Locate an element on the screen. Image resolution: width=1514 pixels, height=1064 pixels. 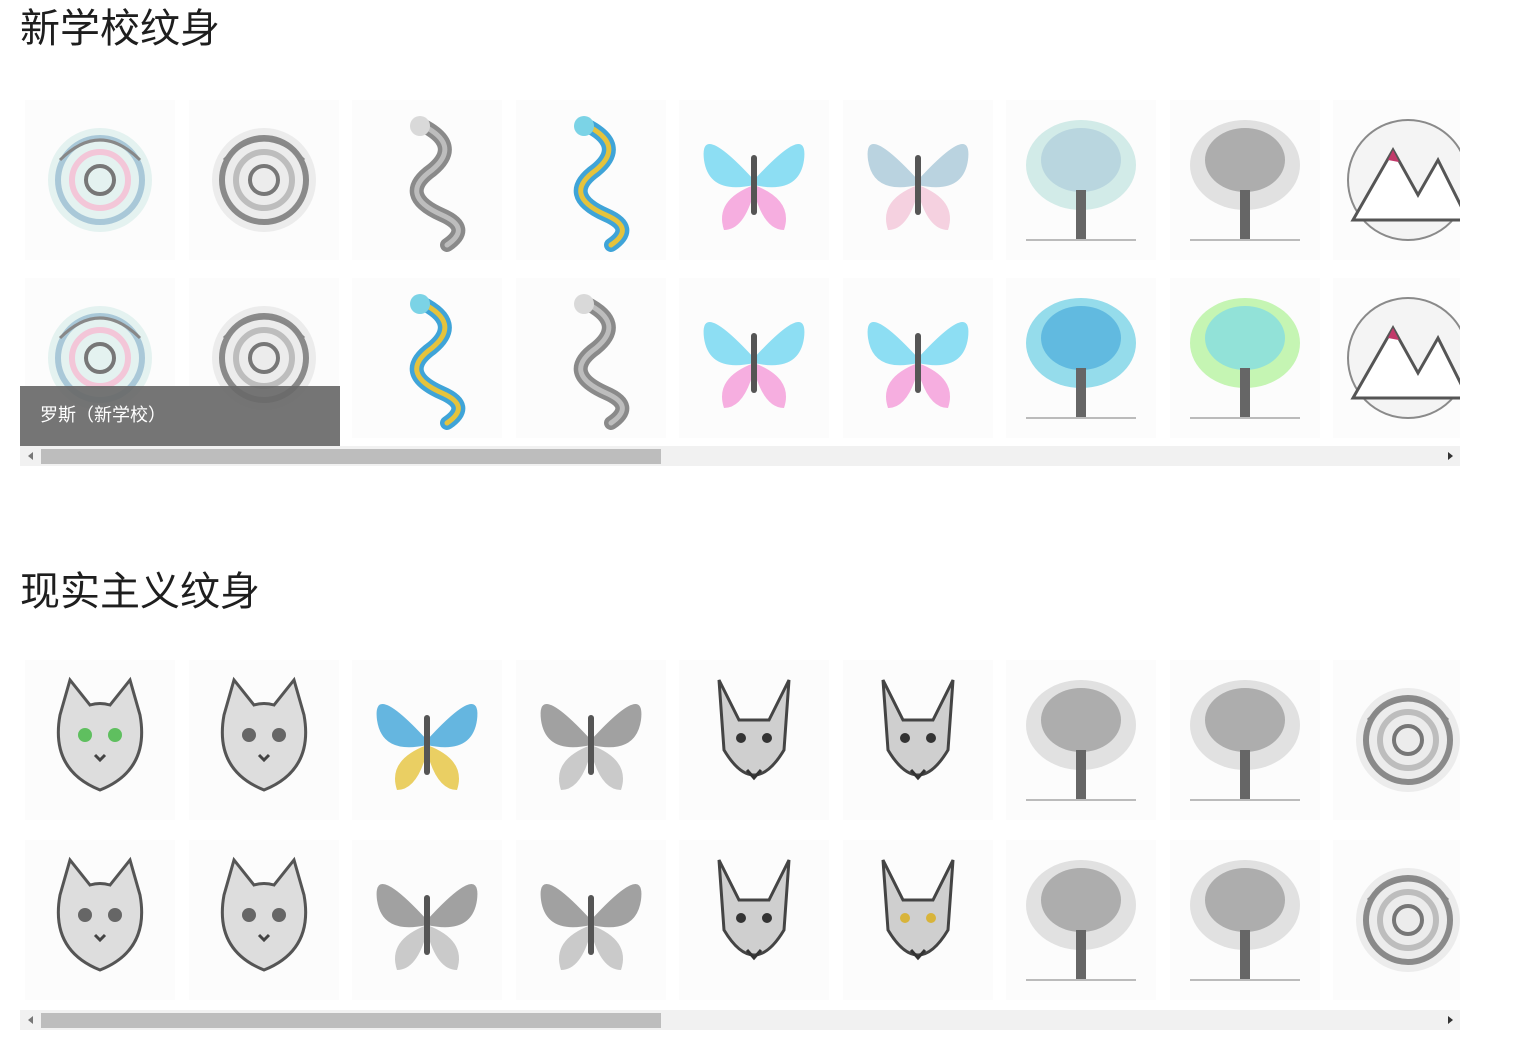
butterfly-fairy-tattoo-icon is located at coordinates (590, 920).